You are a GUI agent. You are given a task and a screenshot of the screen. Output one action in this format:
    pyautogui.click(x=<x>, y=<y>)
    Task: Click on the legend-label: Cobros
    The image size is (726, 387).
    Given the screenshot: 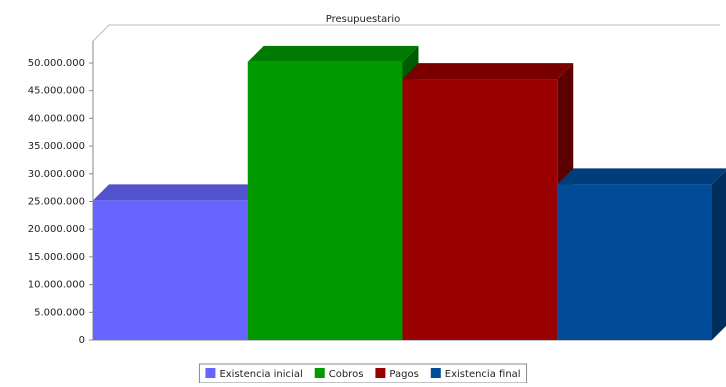 What is the action you would take?
    pyautogui.click(x=346, y=374)
    